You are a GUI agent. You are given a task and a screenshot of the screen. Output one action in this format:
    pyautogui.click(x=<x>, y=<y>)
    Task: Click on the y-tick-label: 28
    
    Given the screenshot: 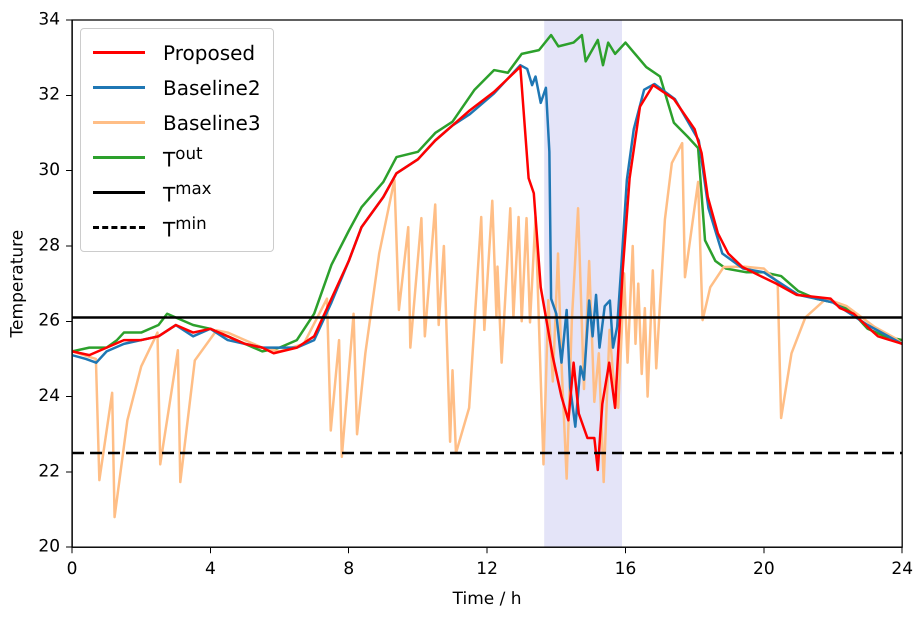 What is the action you would take?
    pyautogui.click(x=49, y=245)
    